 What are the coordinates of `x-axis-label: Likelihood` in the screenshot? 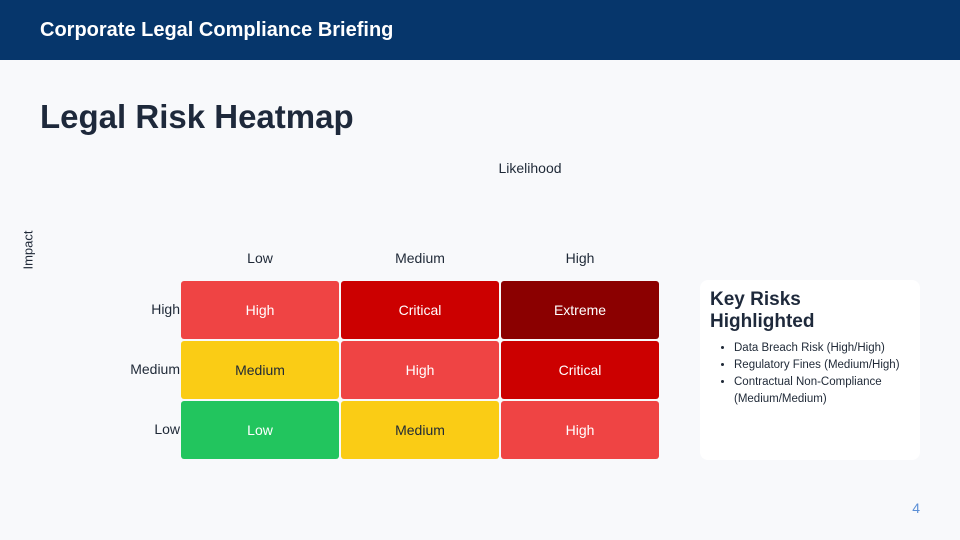 It's located at (530, 168).